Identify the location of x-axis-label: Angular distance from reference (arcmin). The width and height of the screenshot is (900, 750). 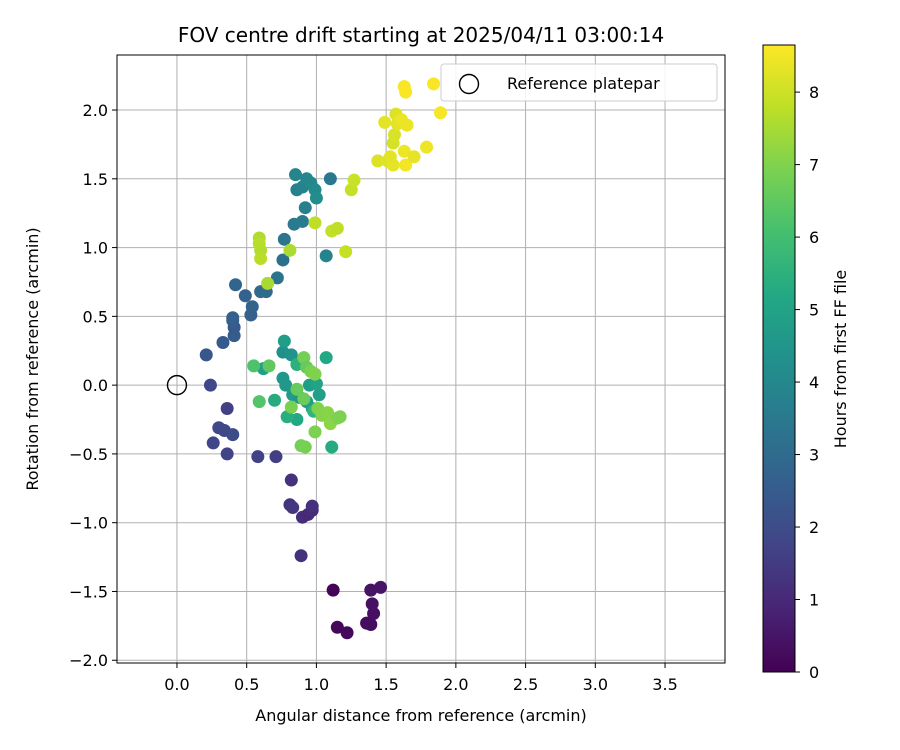
(420, 715).